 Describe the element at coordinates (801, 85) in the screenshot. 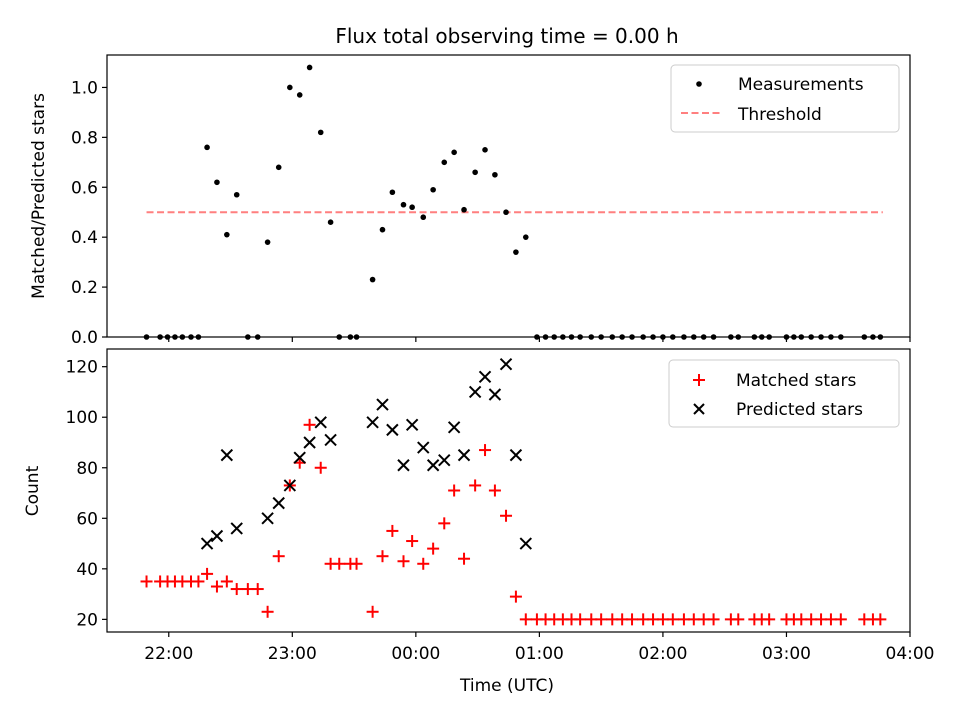

I see `legend-label-measurements: Measurements` at that location.